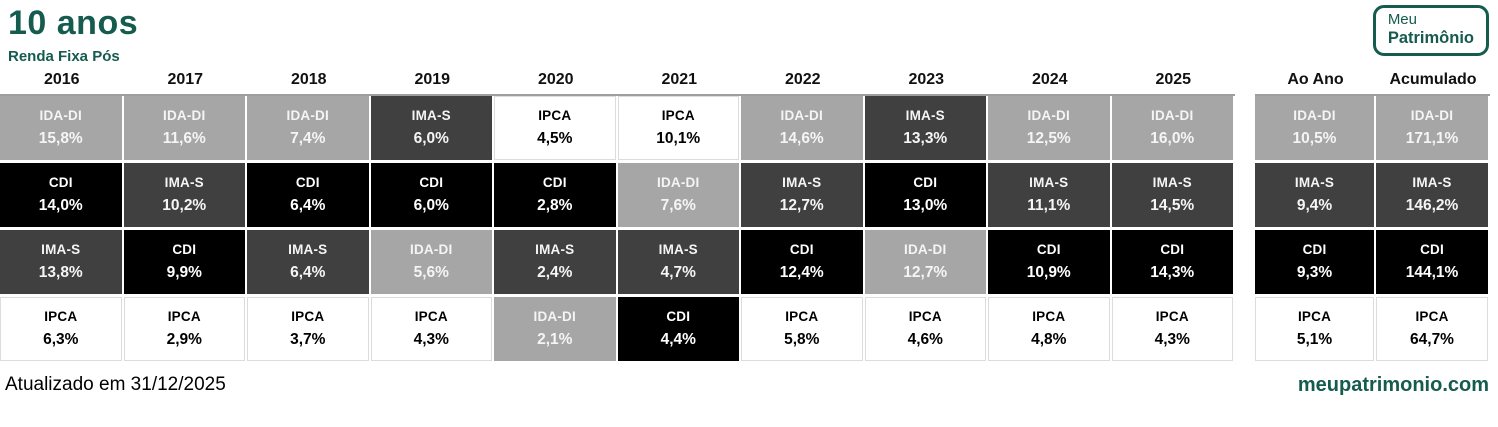  I want to click on index-return-value: 9,3%, so click(1314, 273).